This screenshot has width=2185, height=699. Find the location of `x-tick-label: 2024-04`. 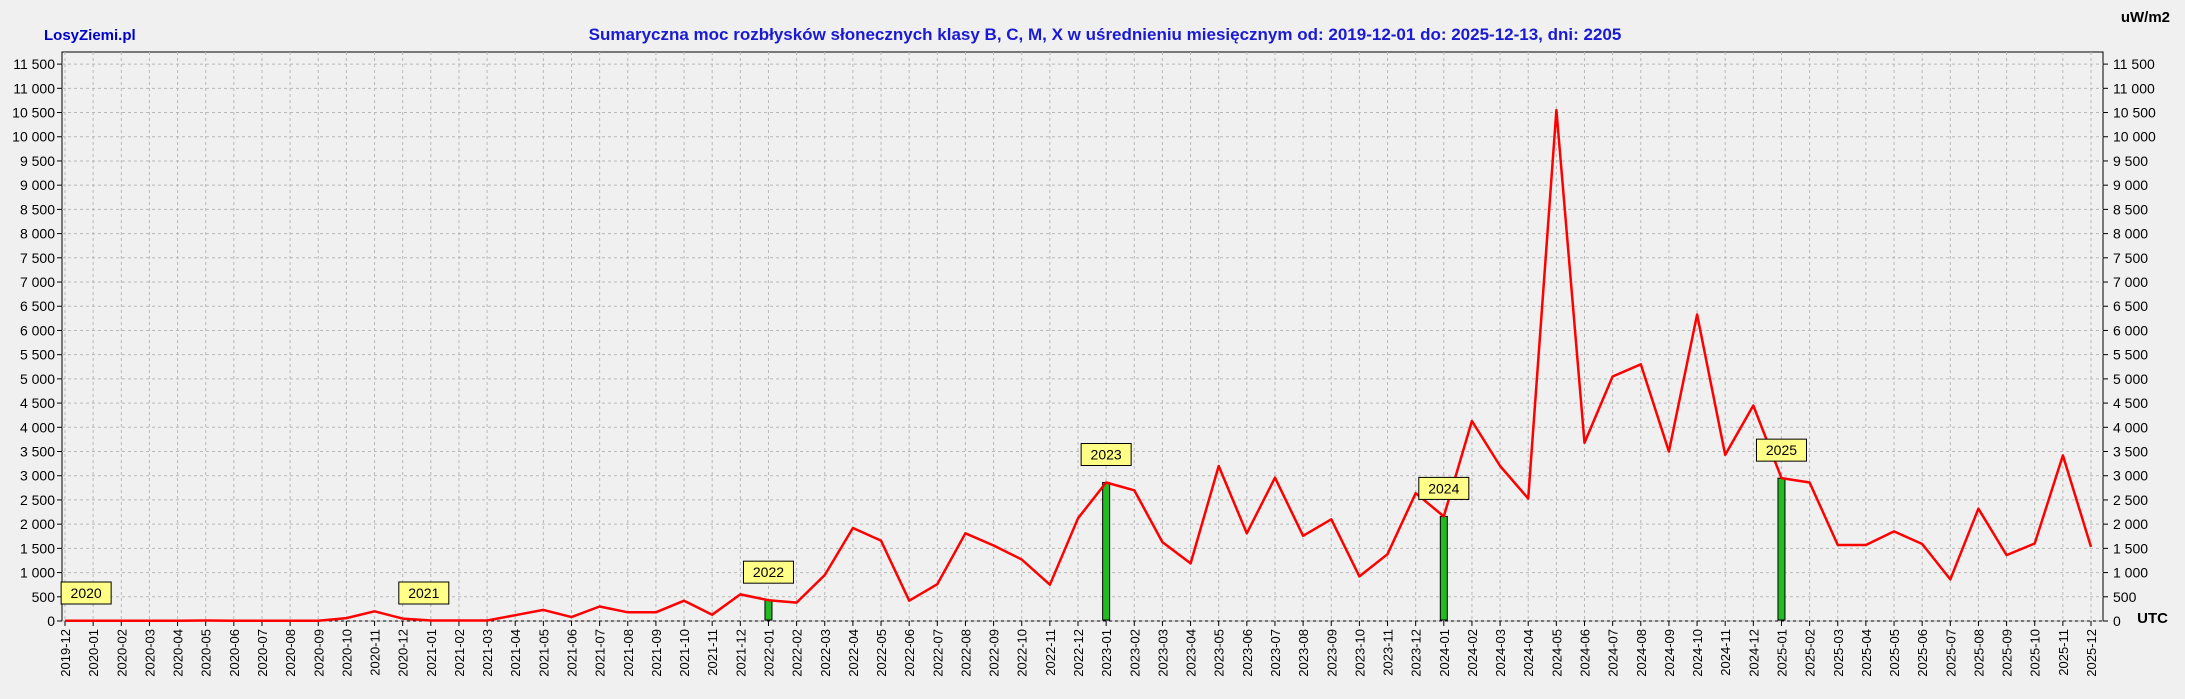

x-tick-label: 2024-04 is located at coordinates (1528, 653).